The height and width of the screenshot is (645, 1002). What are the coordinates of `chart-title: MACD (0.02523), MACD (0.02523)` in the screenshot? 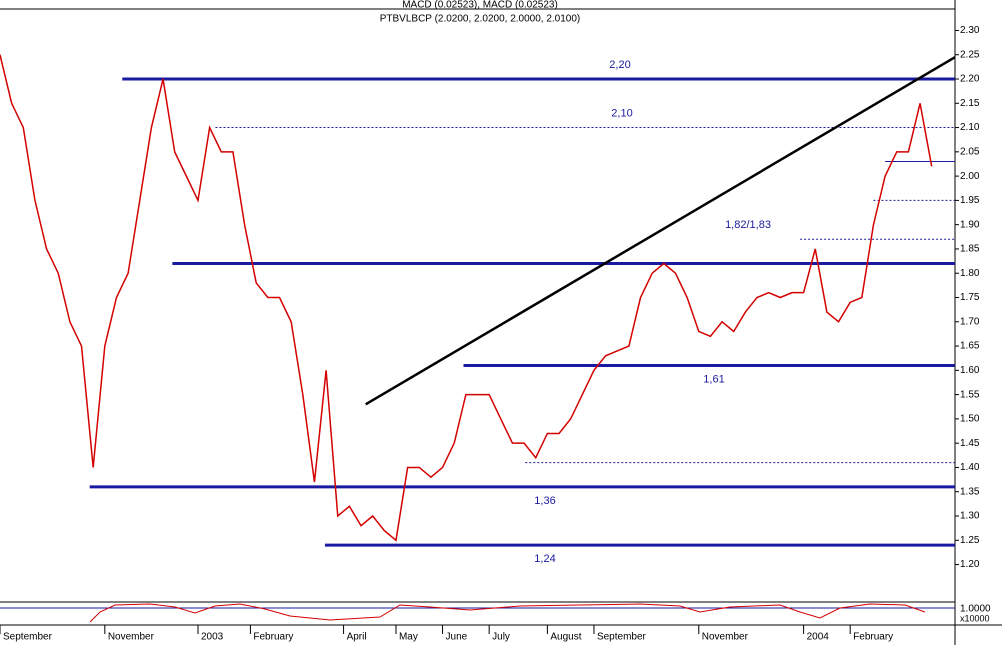 It's located at (480, 5).